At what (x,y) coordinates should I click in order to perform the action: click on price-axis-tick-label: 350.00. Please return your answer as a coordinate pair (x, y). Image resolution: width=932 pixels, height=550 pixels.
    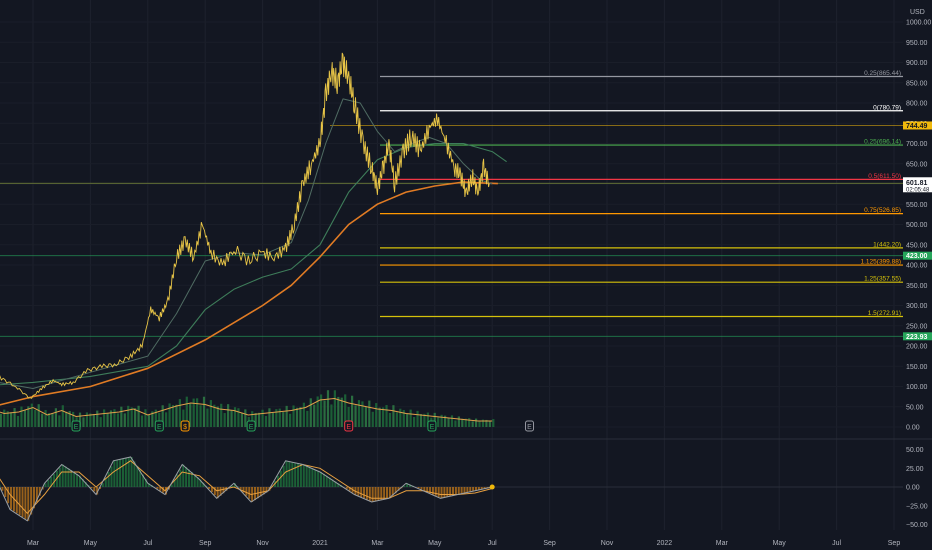
    Looking at the image, I should click on (917, 286).